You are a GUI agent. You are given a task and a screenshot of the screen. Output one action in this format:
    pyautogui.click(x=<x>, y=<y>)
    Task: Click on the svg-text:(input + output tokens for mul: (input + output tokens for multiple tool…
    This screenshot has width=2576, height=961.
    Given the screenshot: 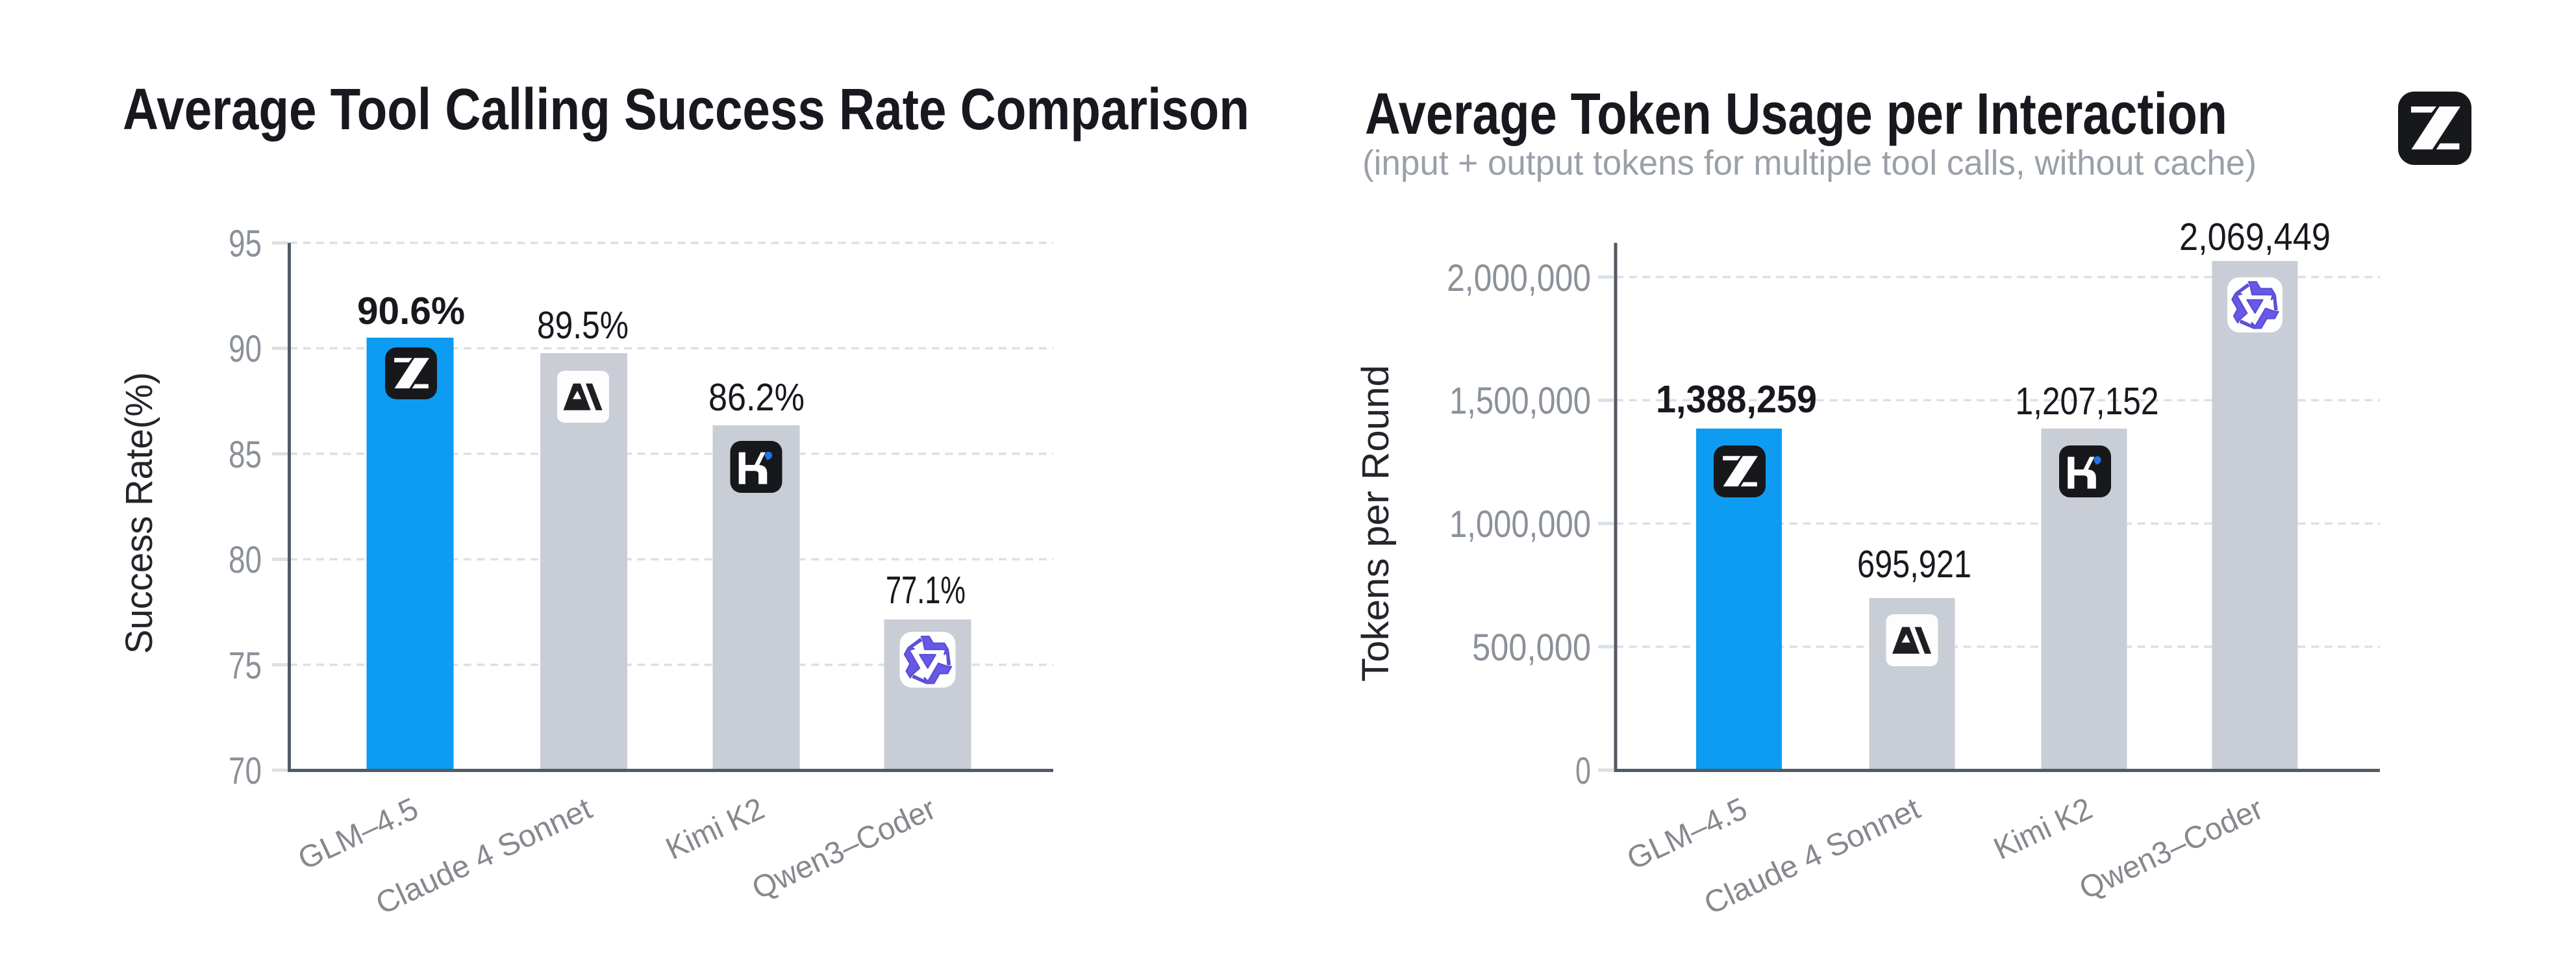 What is the action you would take?
    pyautogui.click(x=1809, y=163)
    